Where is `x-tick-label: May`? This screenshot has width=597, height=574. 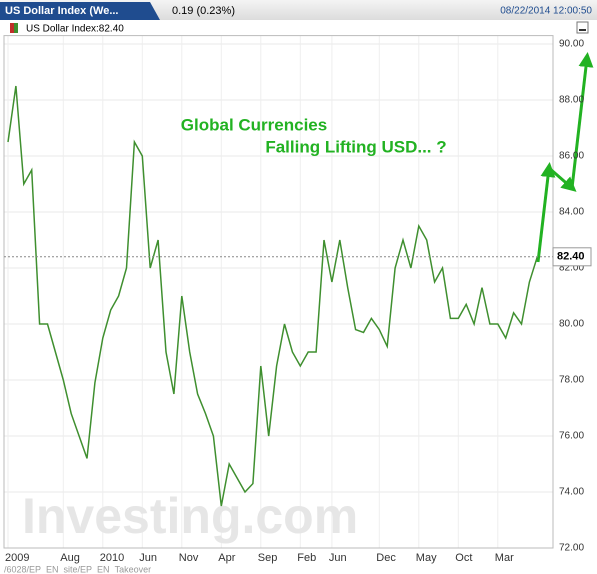
x-tick-label: May is located at coordinates (426, 558).